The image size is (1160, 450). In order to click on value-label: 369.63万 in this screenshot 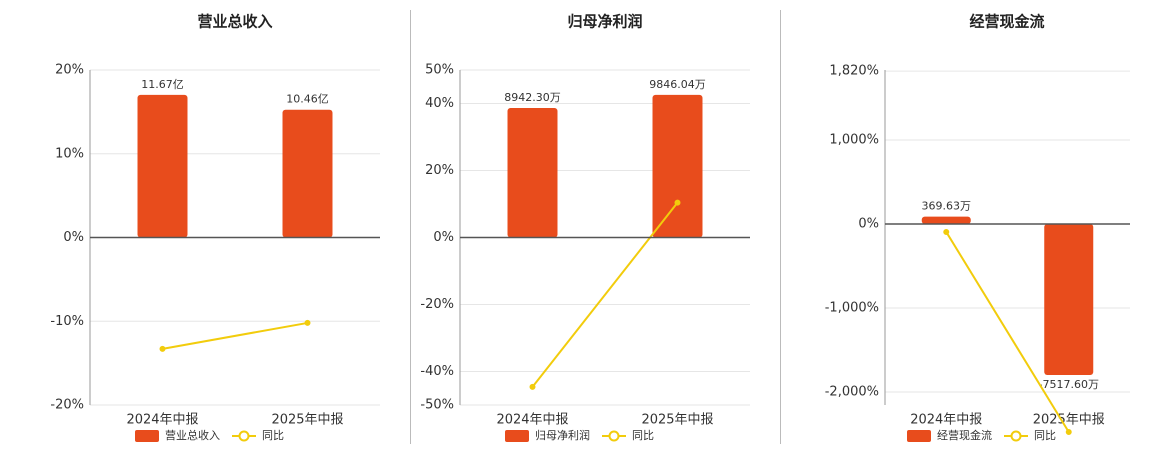, I will do `click(947, 206)`.